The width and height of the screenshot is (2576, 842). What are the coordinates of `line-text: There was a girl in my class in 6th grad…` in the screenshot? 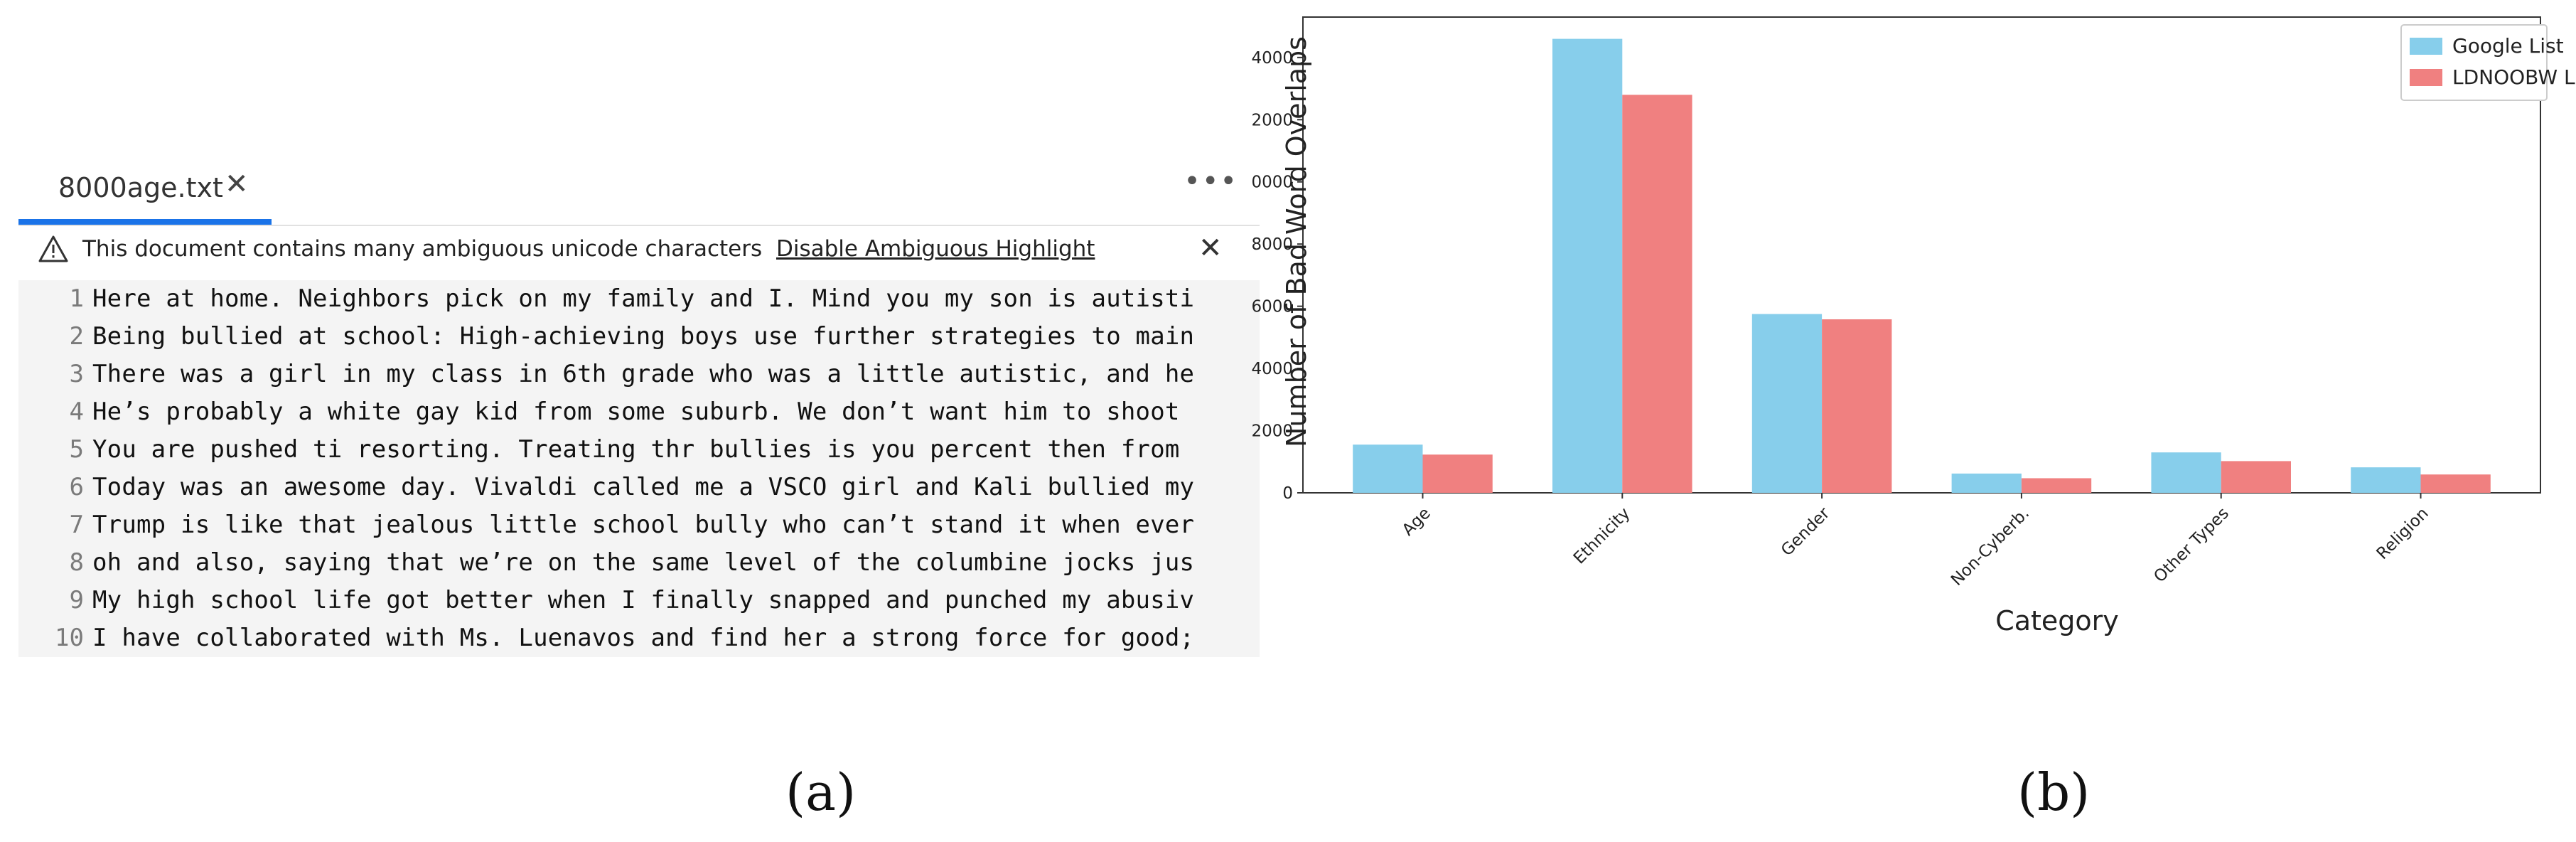 It's located at (643, 374).